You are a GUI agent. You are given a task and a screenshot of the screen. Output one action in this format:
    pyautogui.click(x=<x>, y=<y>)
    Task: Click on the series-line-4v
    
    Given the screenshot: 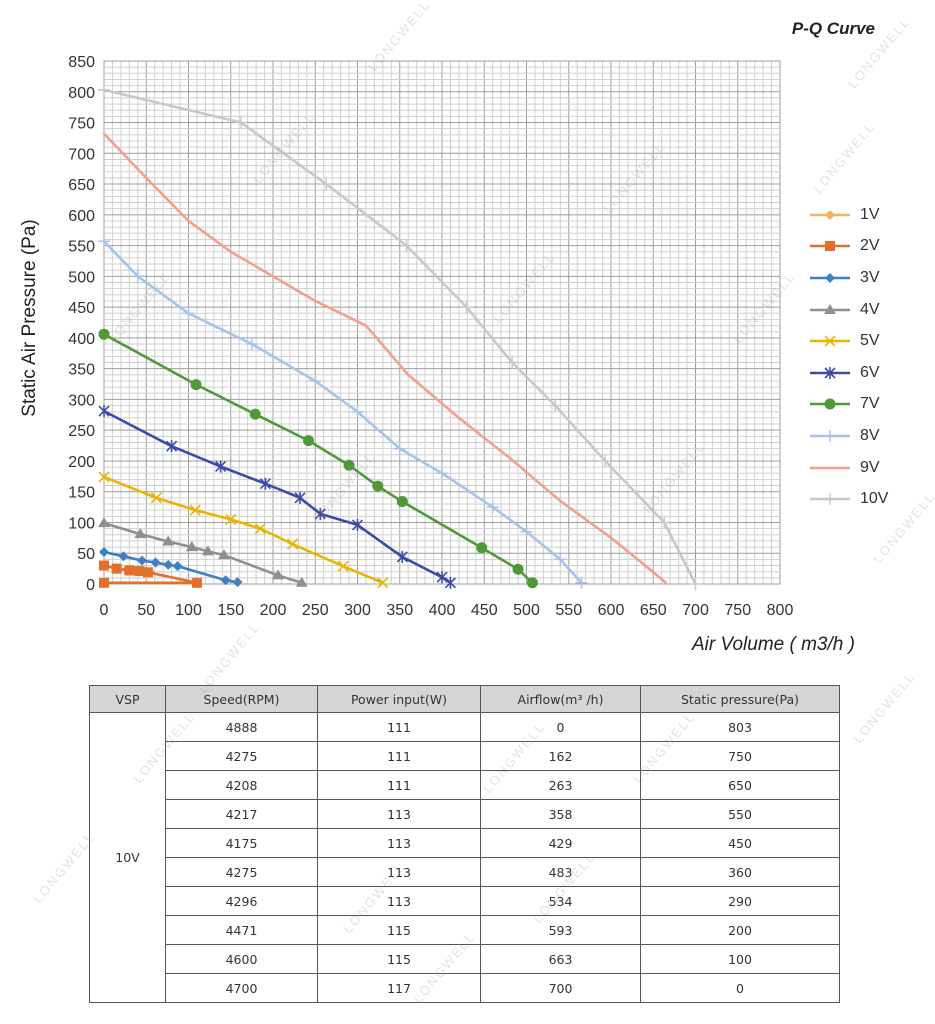 What is the action you would take?
    pyautogui.click(x=203, y=553)
    